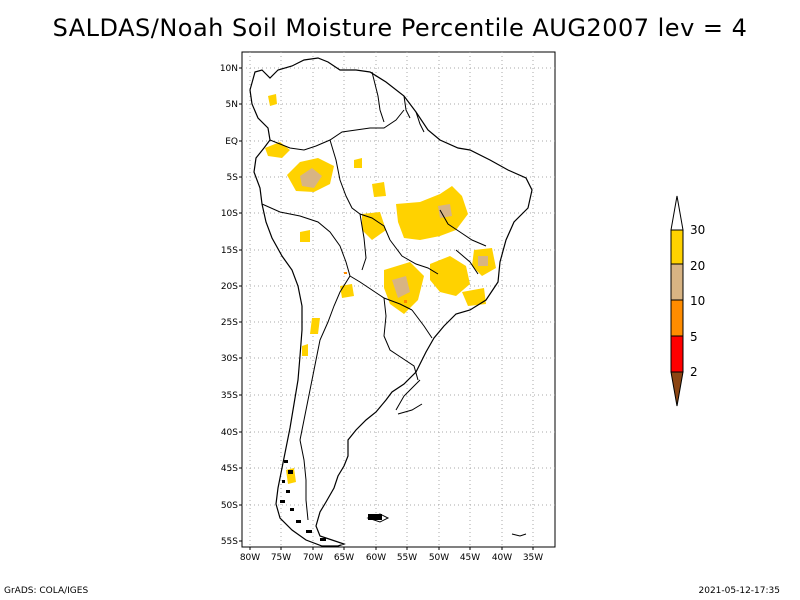 The image size is (800, 600). Describe the element at coordinates (446, 525) in the screenshot. I see `falkland-islands` at that location.